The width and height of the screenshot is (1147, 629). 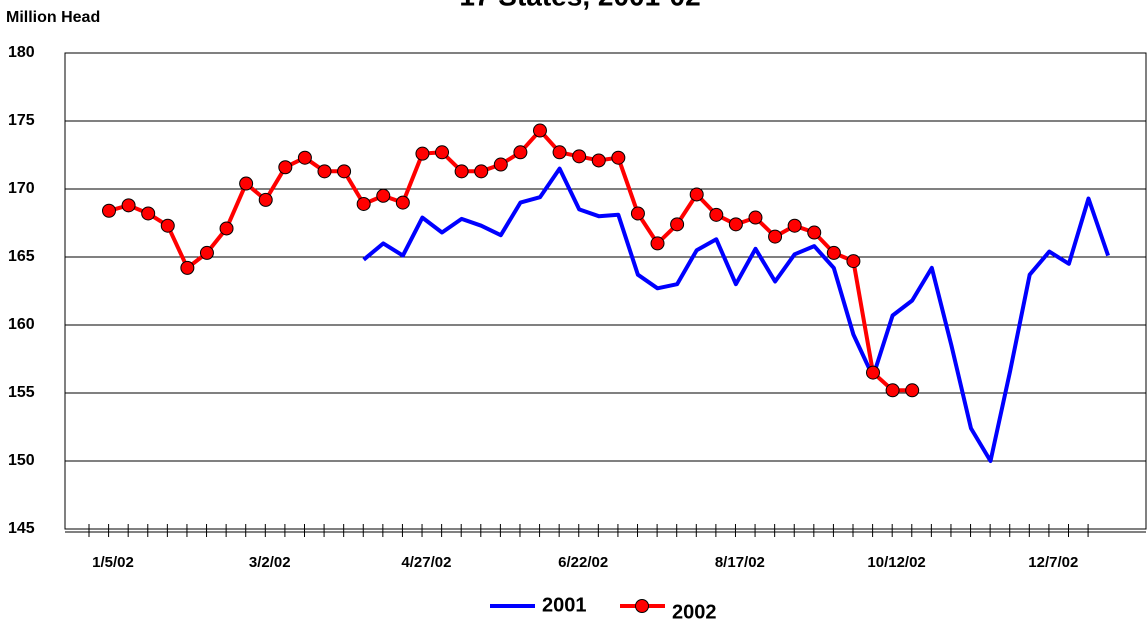 I want to click on y-tick-label: 150, so click(x=21, y=460).